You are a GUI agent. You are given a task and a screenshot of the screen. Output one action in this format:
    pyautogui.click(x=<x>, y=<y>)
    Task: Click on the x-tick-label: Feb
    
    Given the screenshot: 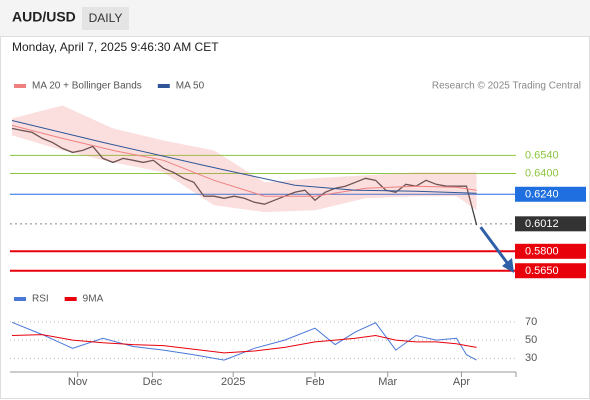 What is the action you would take?
    pyautogui.click(x=315, y=382)
    